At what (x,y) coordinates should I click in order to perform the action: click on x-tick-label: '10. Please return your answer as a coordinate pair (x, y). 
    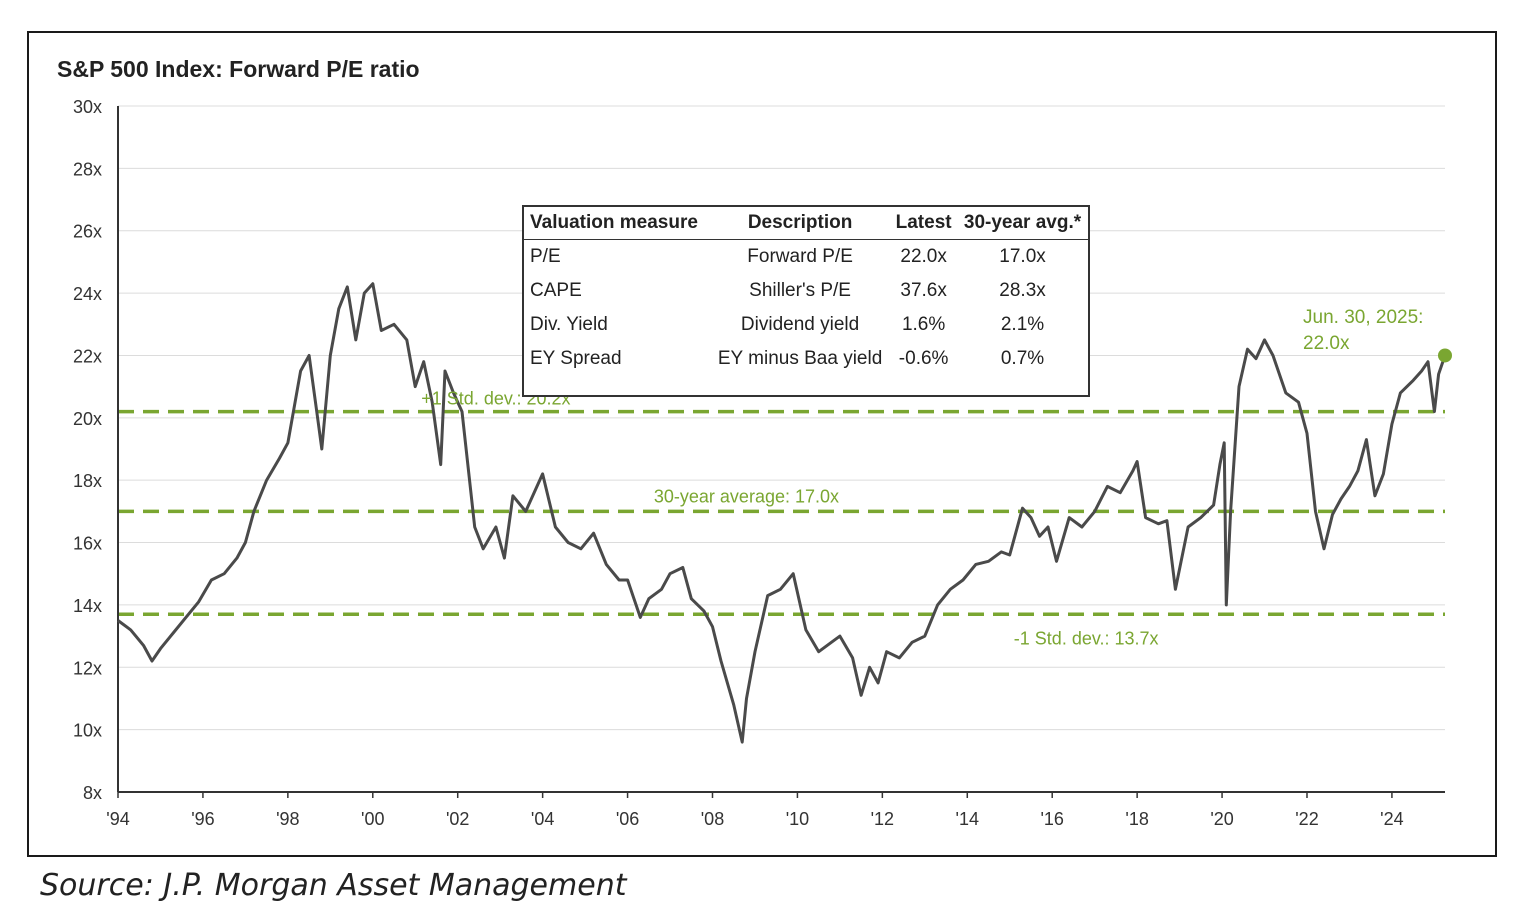
    Looking at the image, I should click on (797, 819).